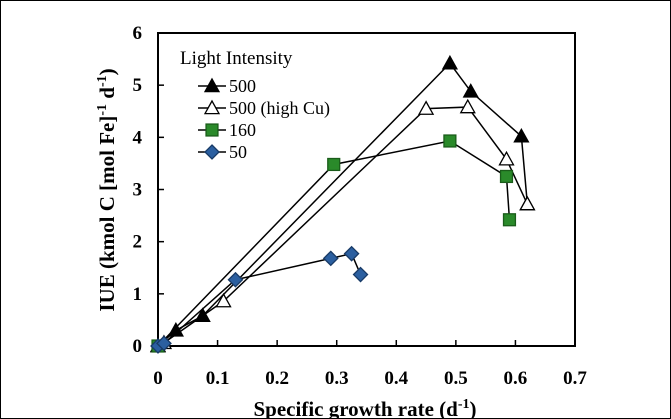 The height and width of the screenshot is (419, 671). I want to click on legend-label: 50, so click(238, 152).